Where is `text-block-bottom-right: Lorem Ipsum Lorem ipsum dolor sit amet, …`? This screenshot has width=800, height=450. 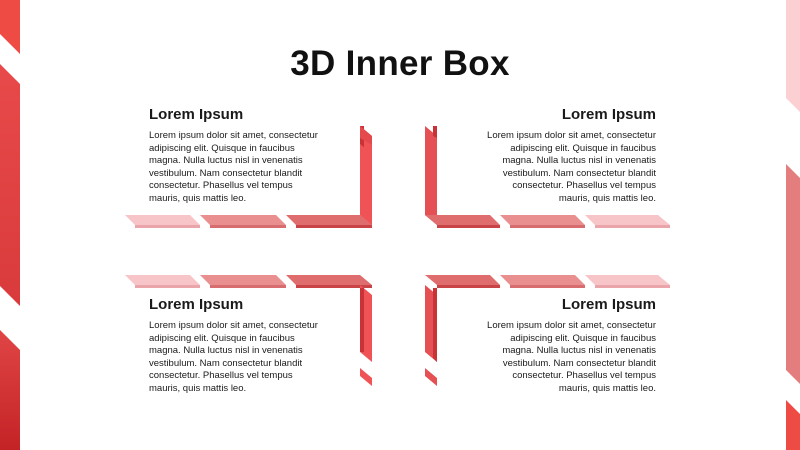 text-block-bottom-right: Lorem Ipsum Lorem ipsum dolor sit amet, … is located at coordinates (568, 346).